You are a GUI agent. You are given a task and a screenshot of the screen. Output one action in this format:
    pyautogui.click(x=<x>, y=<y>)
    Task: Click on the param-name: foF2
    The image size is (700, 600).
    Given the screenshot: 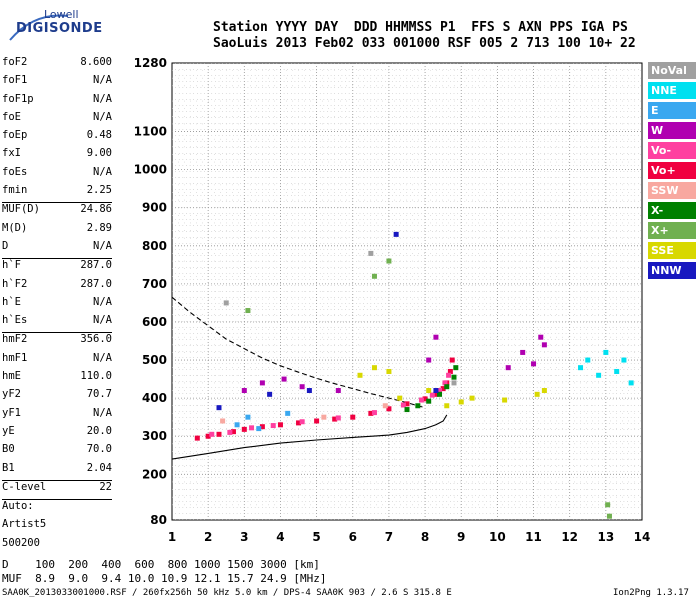 What is the action you would take?
    pyautogui.click(x=15, y=62)
    